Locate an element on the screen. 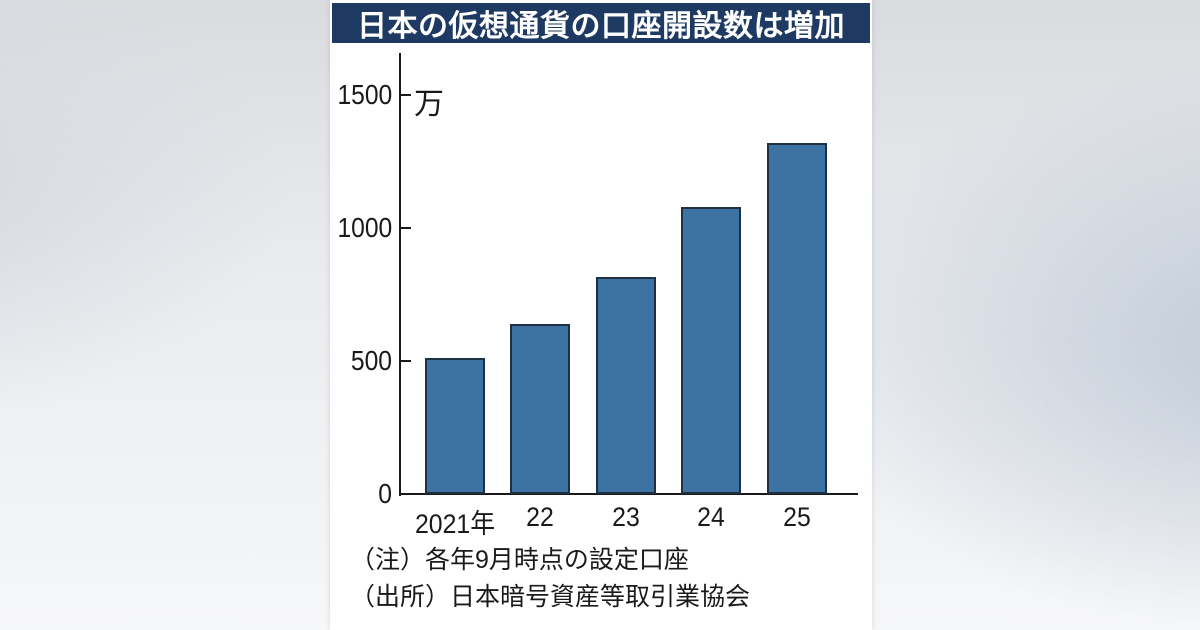  y-tick-label: 0 is located at coordinates (385, 493).